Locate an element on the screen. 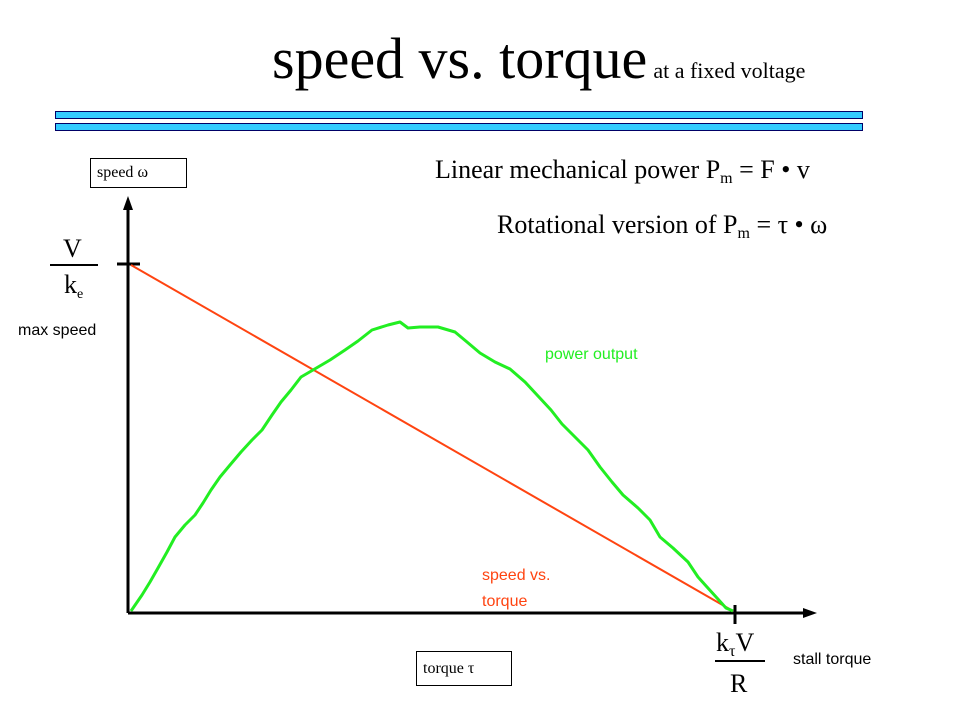 The width and height of the screenshot is (960, 720). power-output-label: power output is located at coordinates (591, 354).